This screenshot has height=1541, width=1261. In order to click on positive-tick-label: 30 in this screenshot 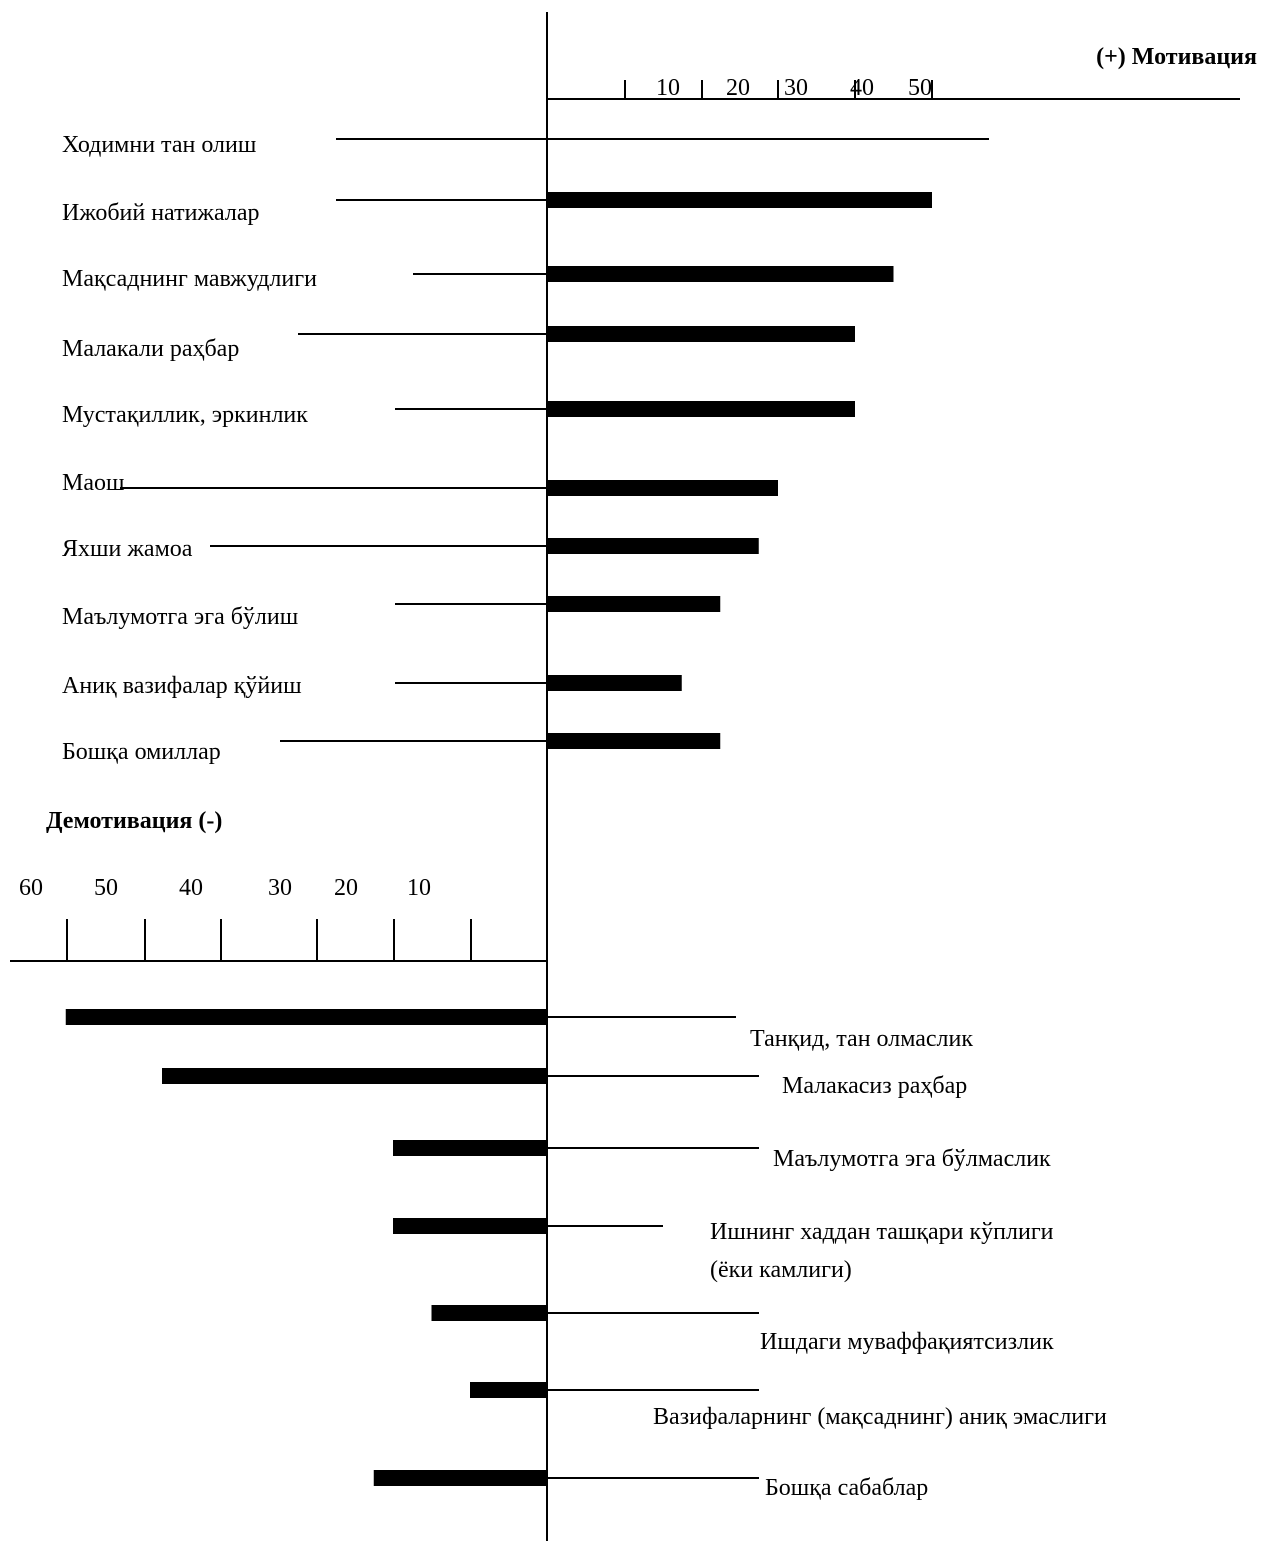, I will do `click(796, 88)`.